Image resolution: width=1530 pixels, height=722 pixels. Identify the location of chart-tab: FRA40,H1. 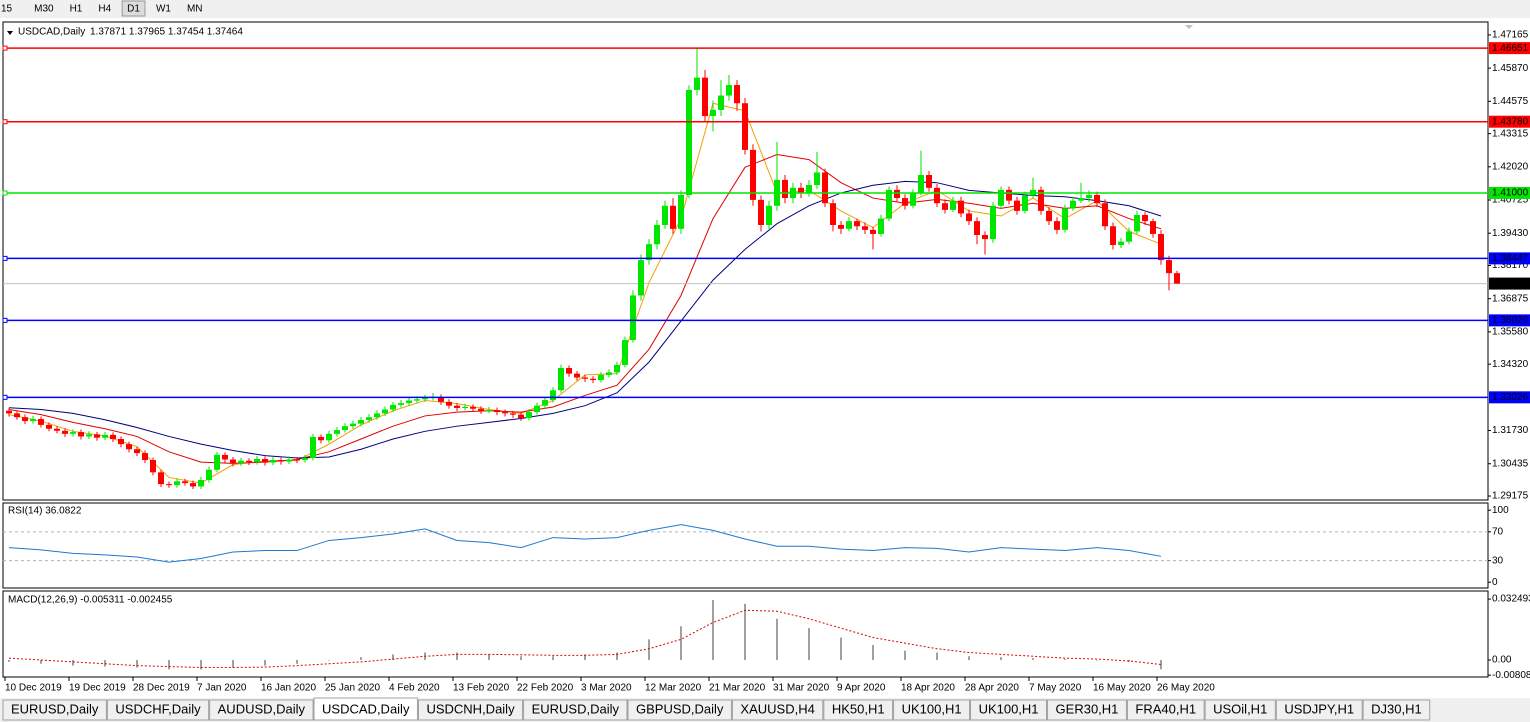
(1165, 710).